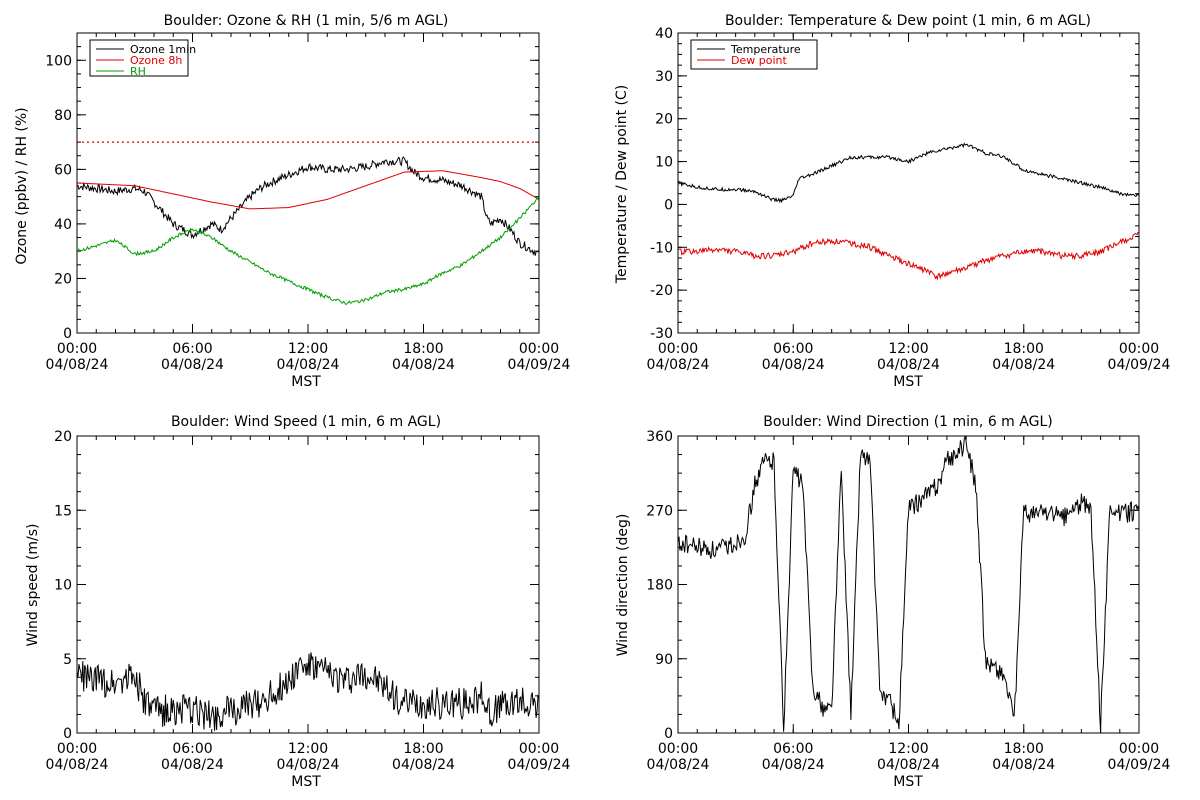  What do you see at coordinates (63, 511) in the screenshot?
I see `y-tick-label: 15` at bounding box center [63, 511].